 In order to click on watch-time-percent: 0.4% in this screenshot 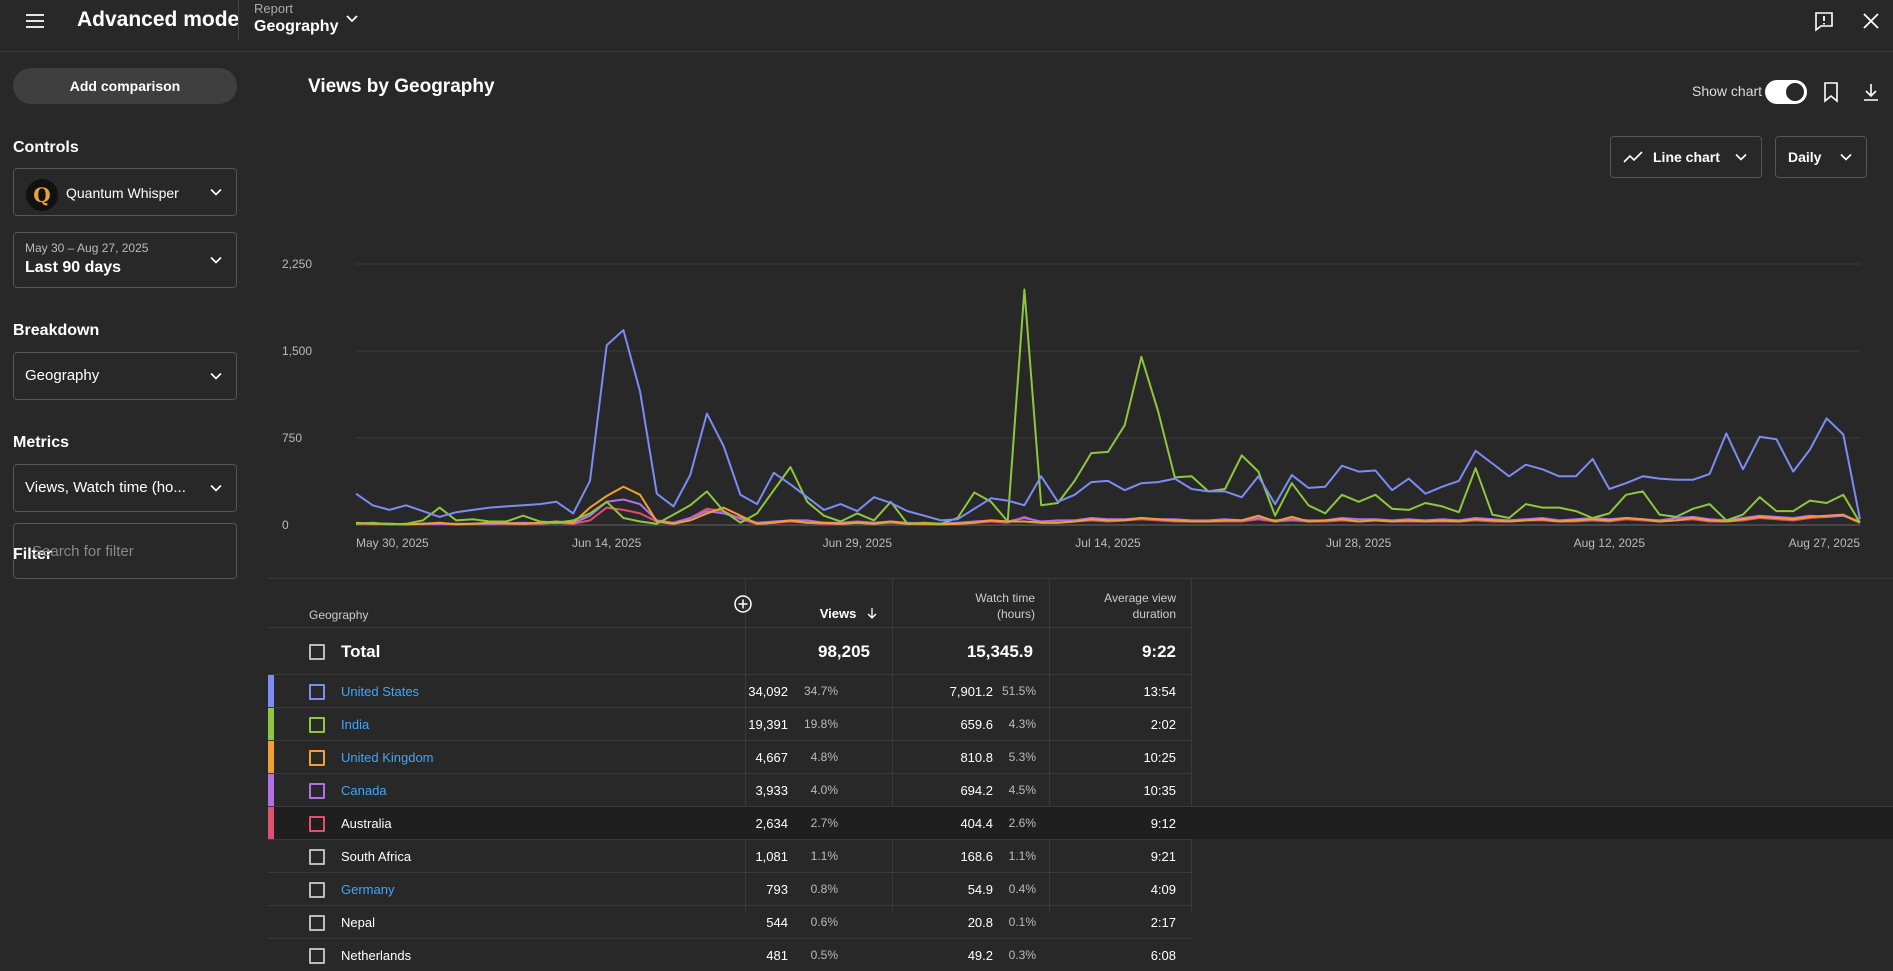, I will do `click(1022, 889)`.